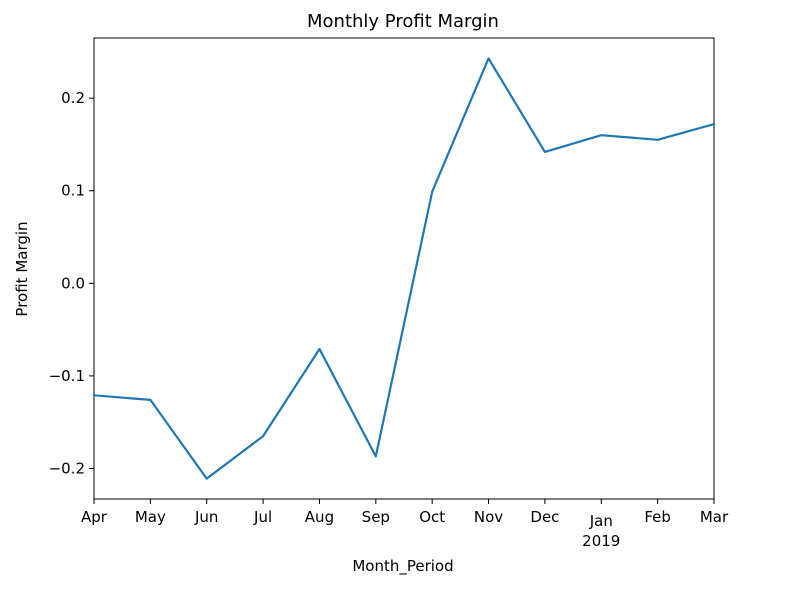  Describe the element at coordinates (150, 517) in the screenshot. I see `x-tick-label: May` at that location.